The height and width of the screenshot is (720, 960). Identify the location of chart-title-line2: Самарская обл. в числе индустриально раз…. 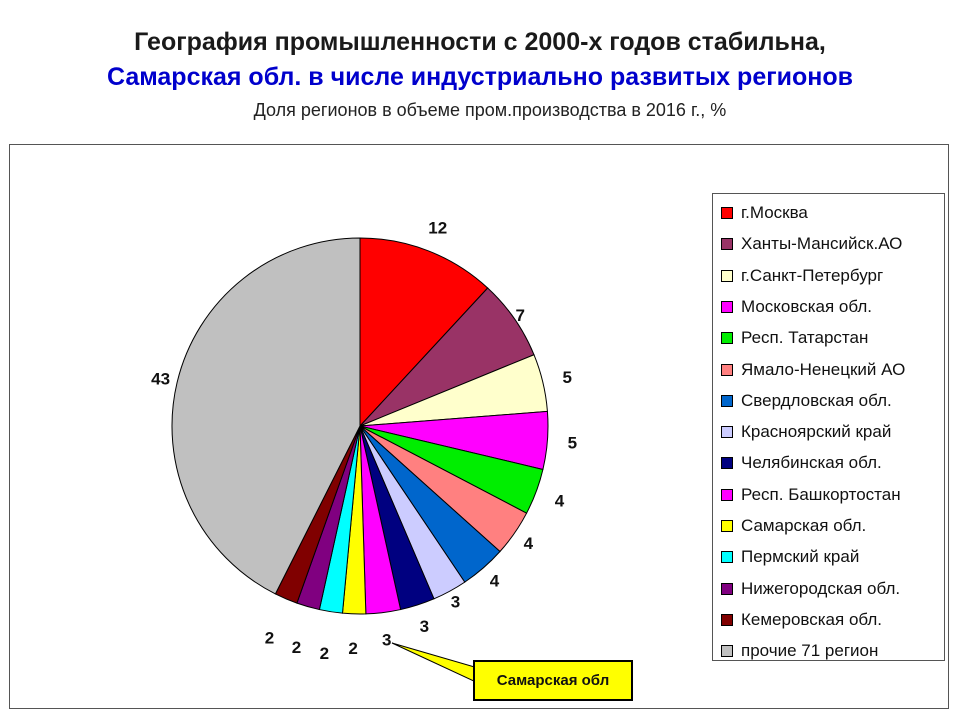
(480, 77).